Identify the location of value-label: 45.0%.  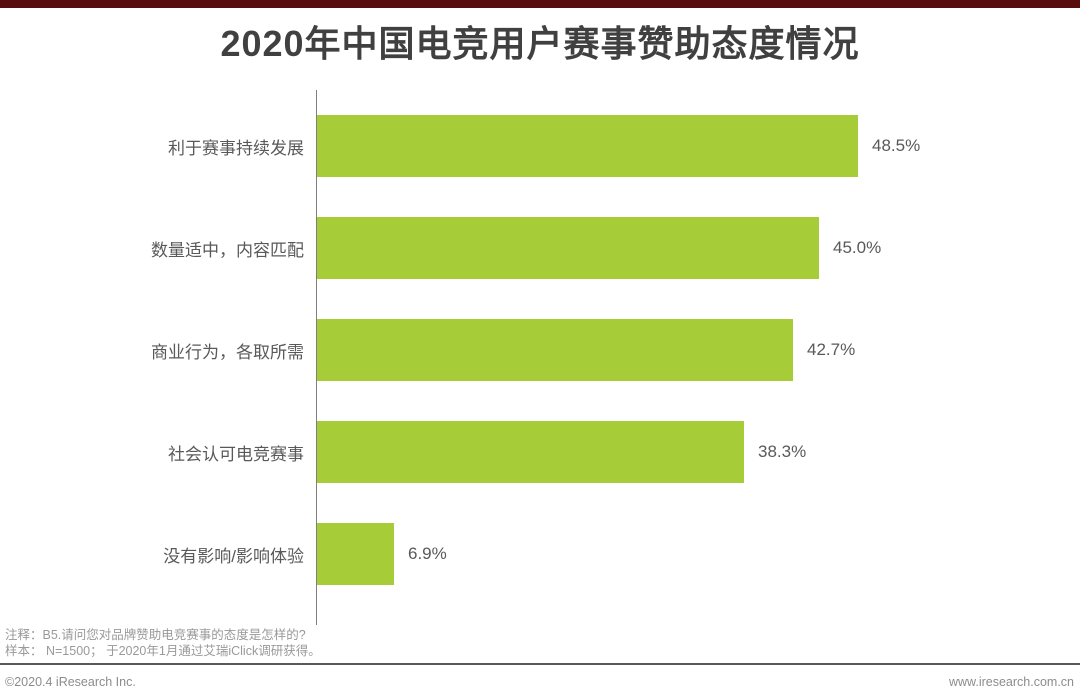
(857, 247).